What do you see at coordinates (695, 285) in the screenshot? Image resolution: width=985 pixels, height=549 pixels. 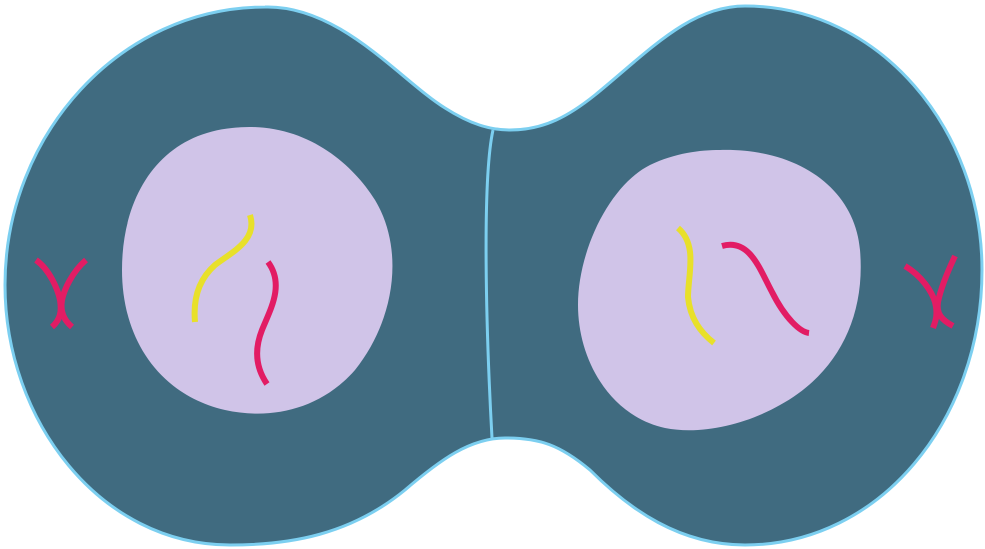 I see `right-chromosome-yellow` at bounding box center [695, 285].